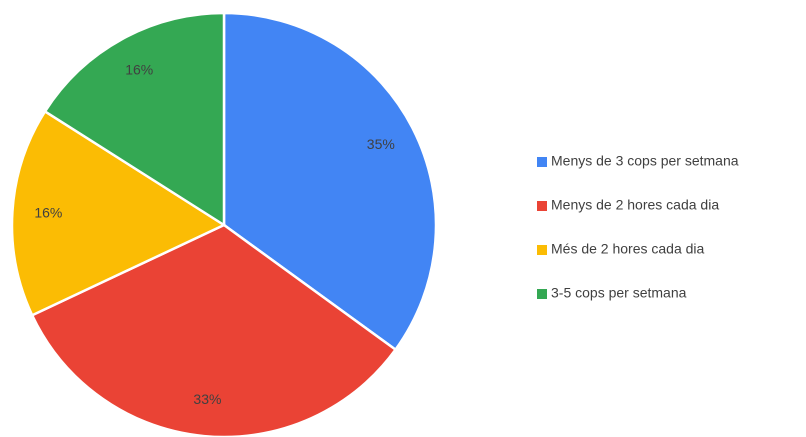  What do you see at coordinates (619, 293) in the screenshot?
I see `legend-label: 3-5 cops per setmana` at bounding box center [619, 293].